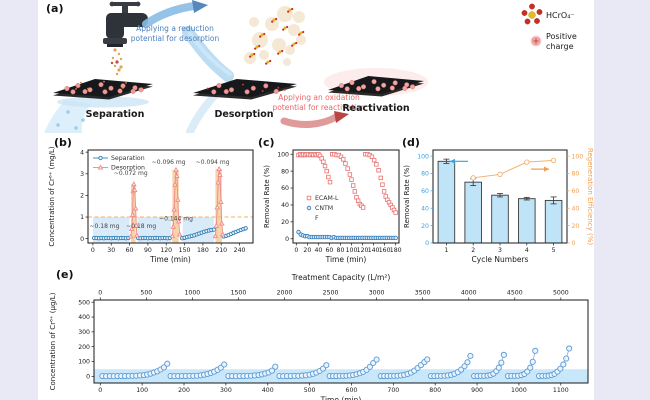  What do you see at coordinates (500, 219) in the screenshot?
I see `bar` at bounding box center [500, 219].